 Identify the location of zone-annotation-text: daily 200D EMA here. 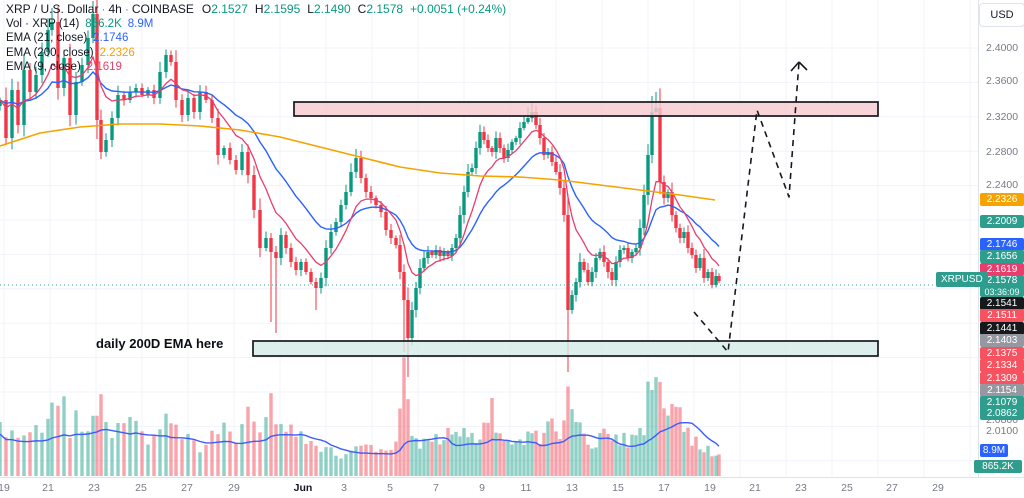
(160, 343).